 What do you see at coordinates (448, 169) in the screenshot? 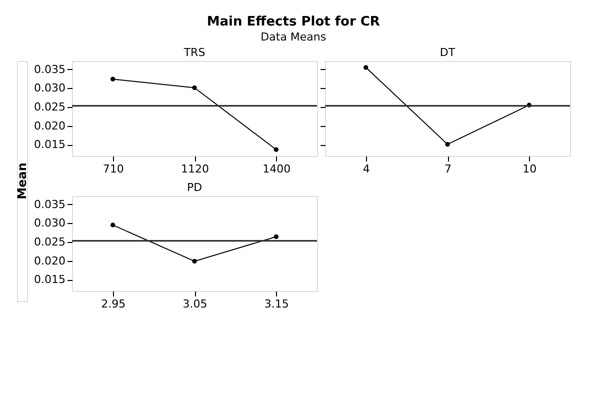
I see `x-tick-label: 7` at bounding box center [448, 169].